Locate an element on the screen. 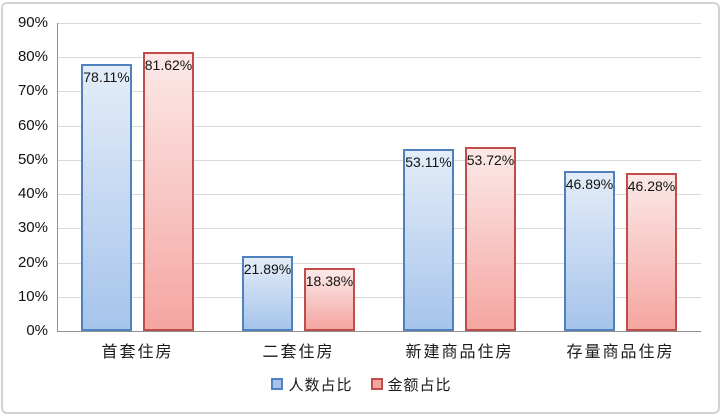  y-tick-label: 20% is located at coordinates (32, 262).